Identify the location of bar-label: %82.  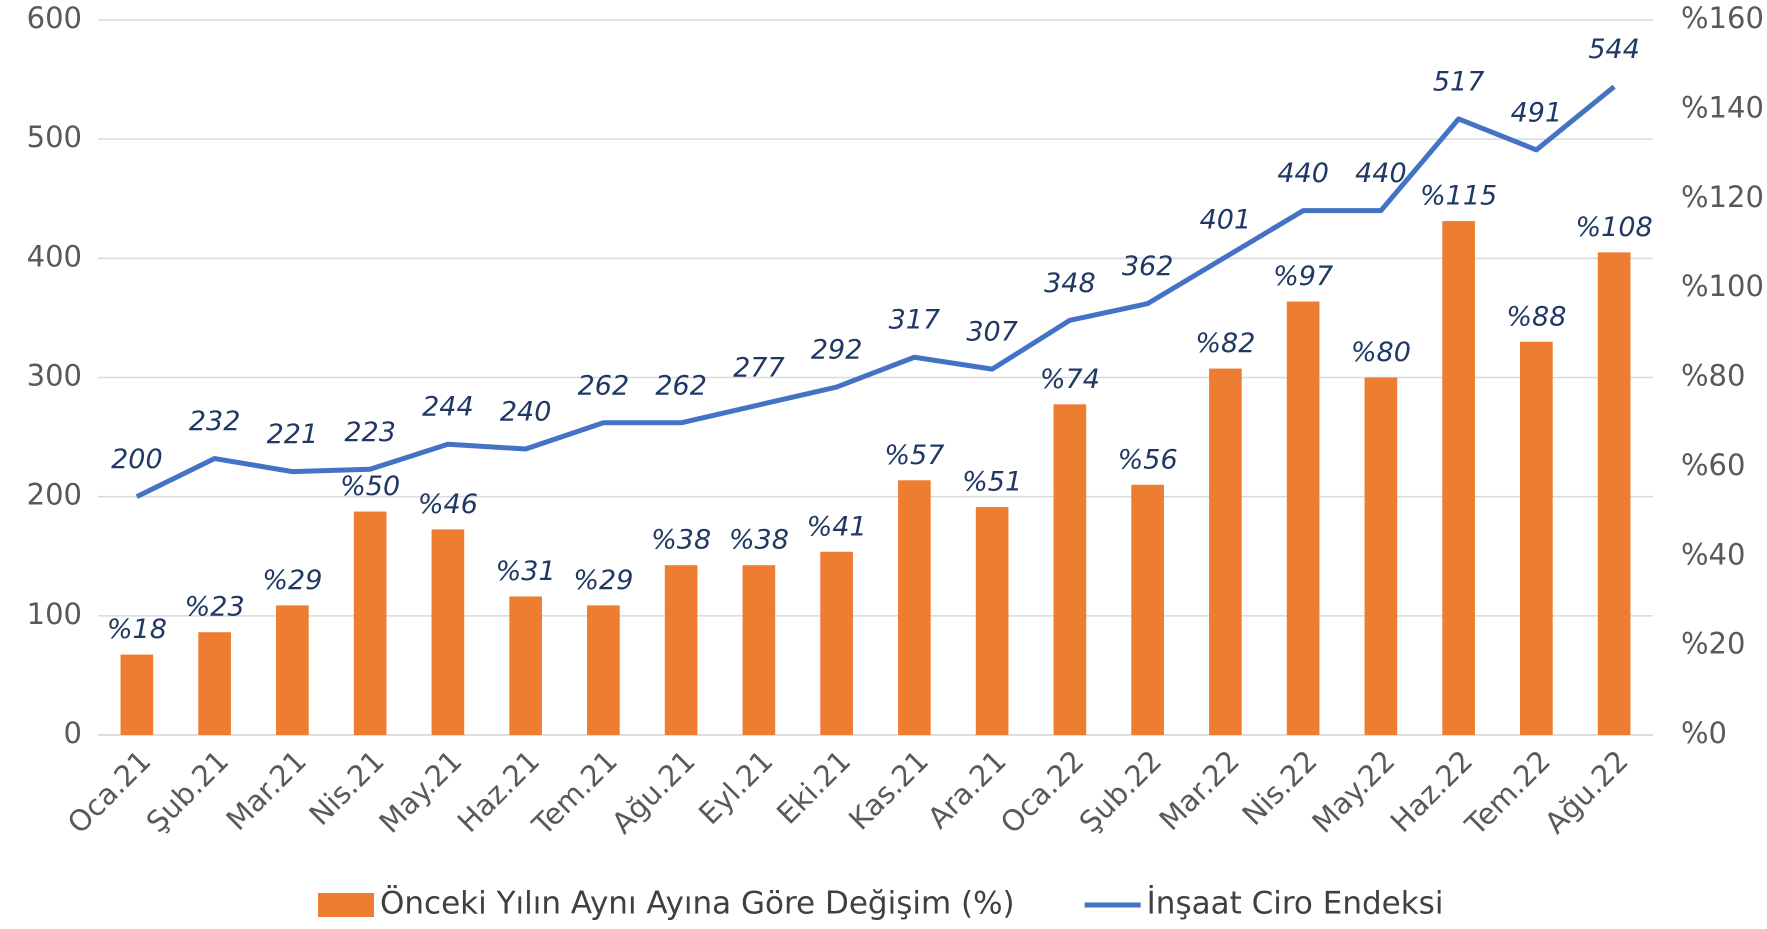
(1225, 343).